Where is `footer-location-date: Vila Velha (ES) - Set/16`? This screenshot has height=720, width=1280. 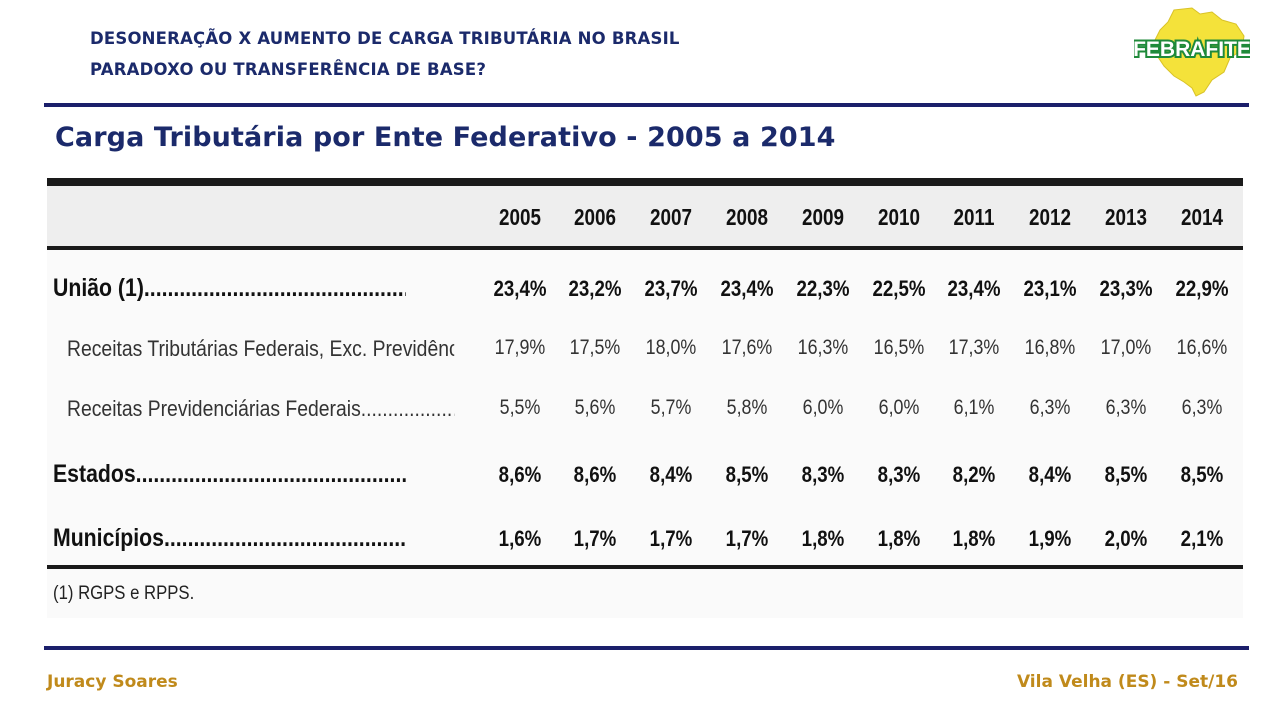 footer-location-date: Vila Velha (ES) - Set/16 is located at coordinates (1127, 682).